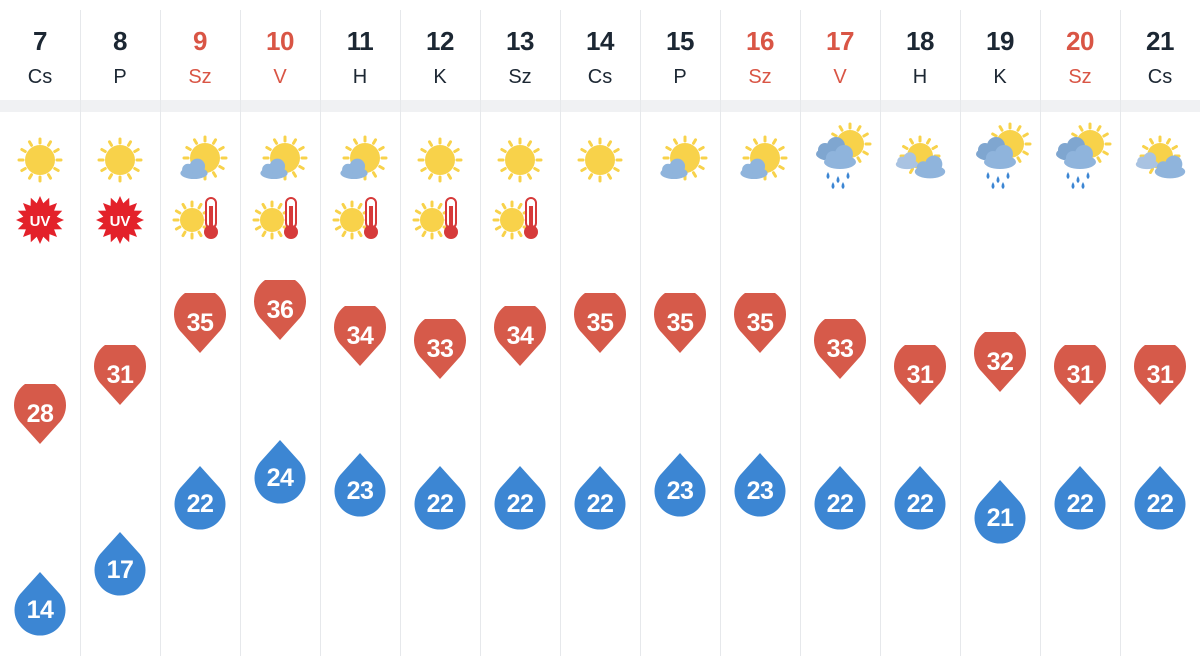 The height and width of the screenshot is (656, 1200). I want to click on max-temp-pin: 34, so click(360, 341).